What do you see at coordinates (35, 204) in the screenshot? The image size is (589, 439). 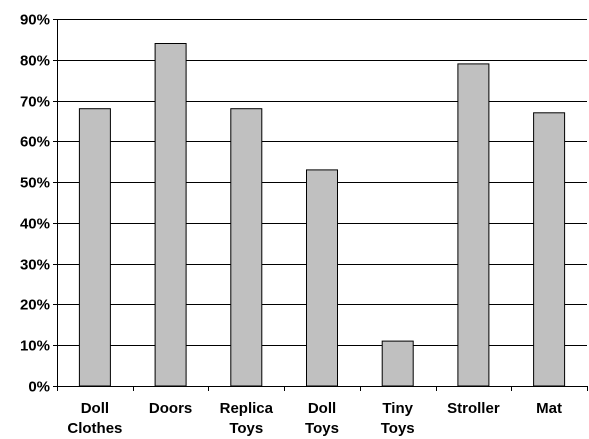 I see `y-tick-labels: 0% 10% 20% 30% 40% 50% 60% 70% 80% 90%` at bounding box center [35, 204].